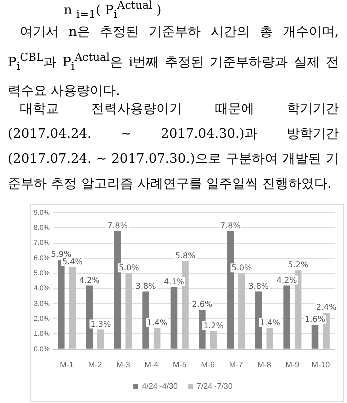 This screenshot has width=347, height=403. I want to click on x-tick-label: M-10, so click(321, 365).